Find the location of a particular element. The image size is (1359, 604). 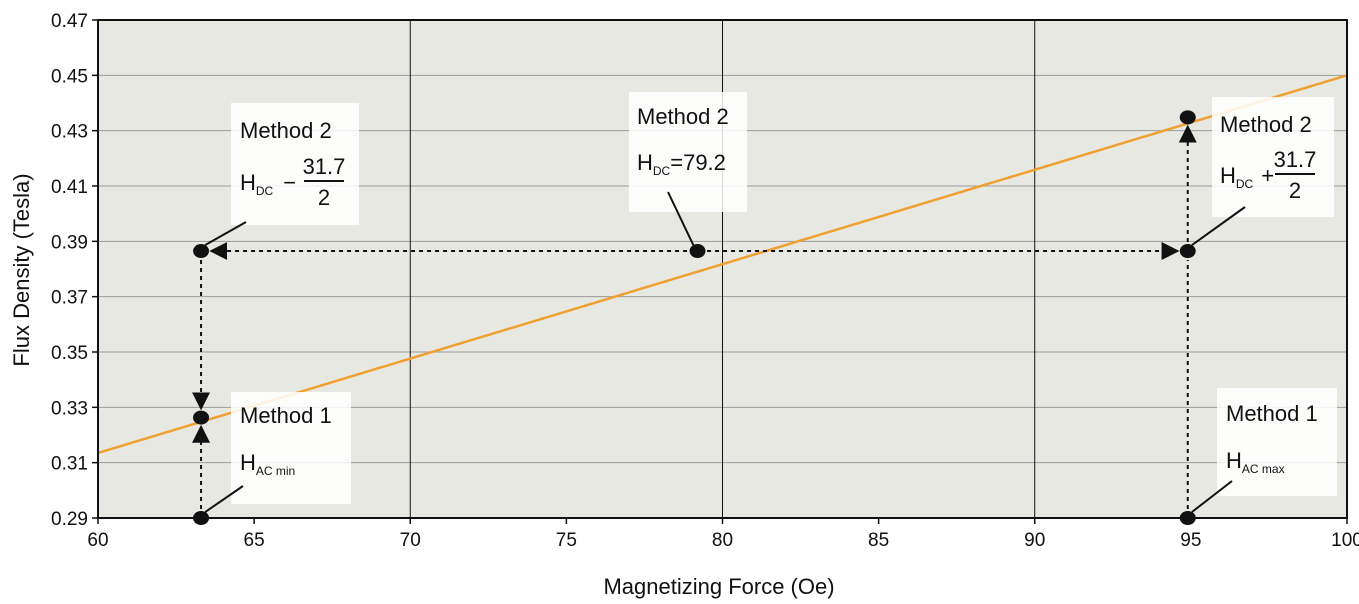

annotation-formula: HDC − is located at coordinates (268, 184).